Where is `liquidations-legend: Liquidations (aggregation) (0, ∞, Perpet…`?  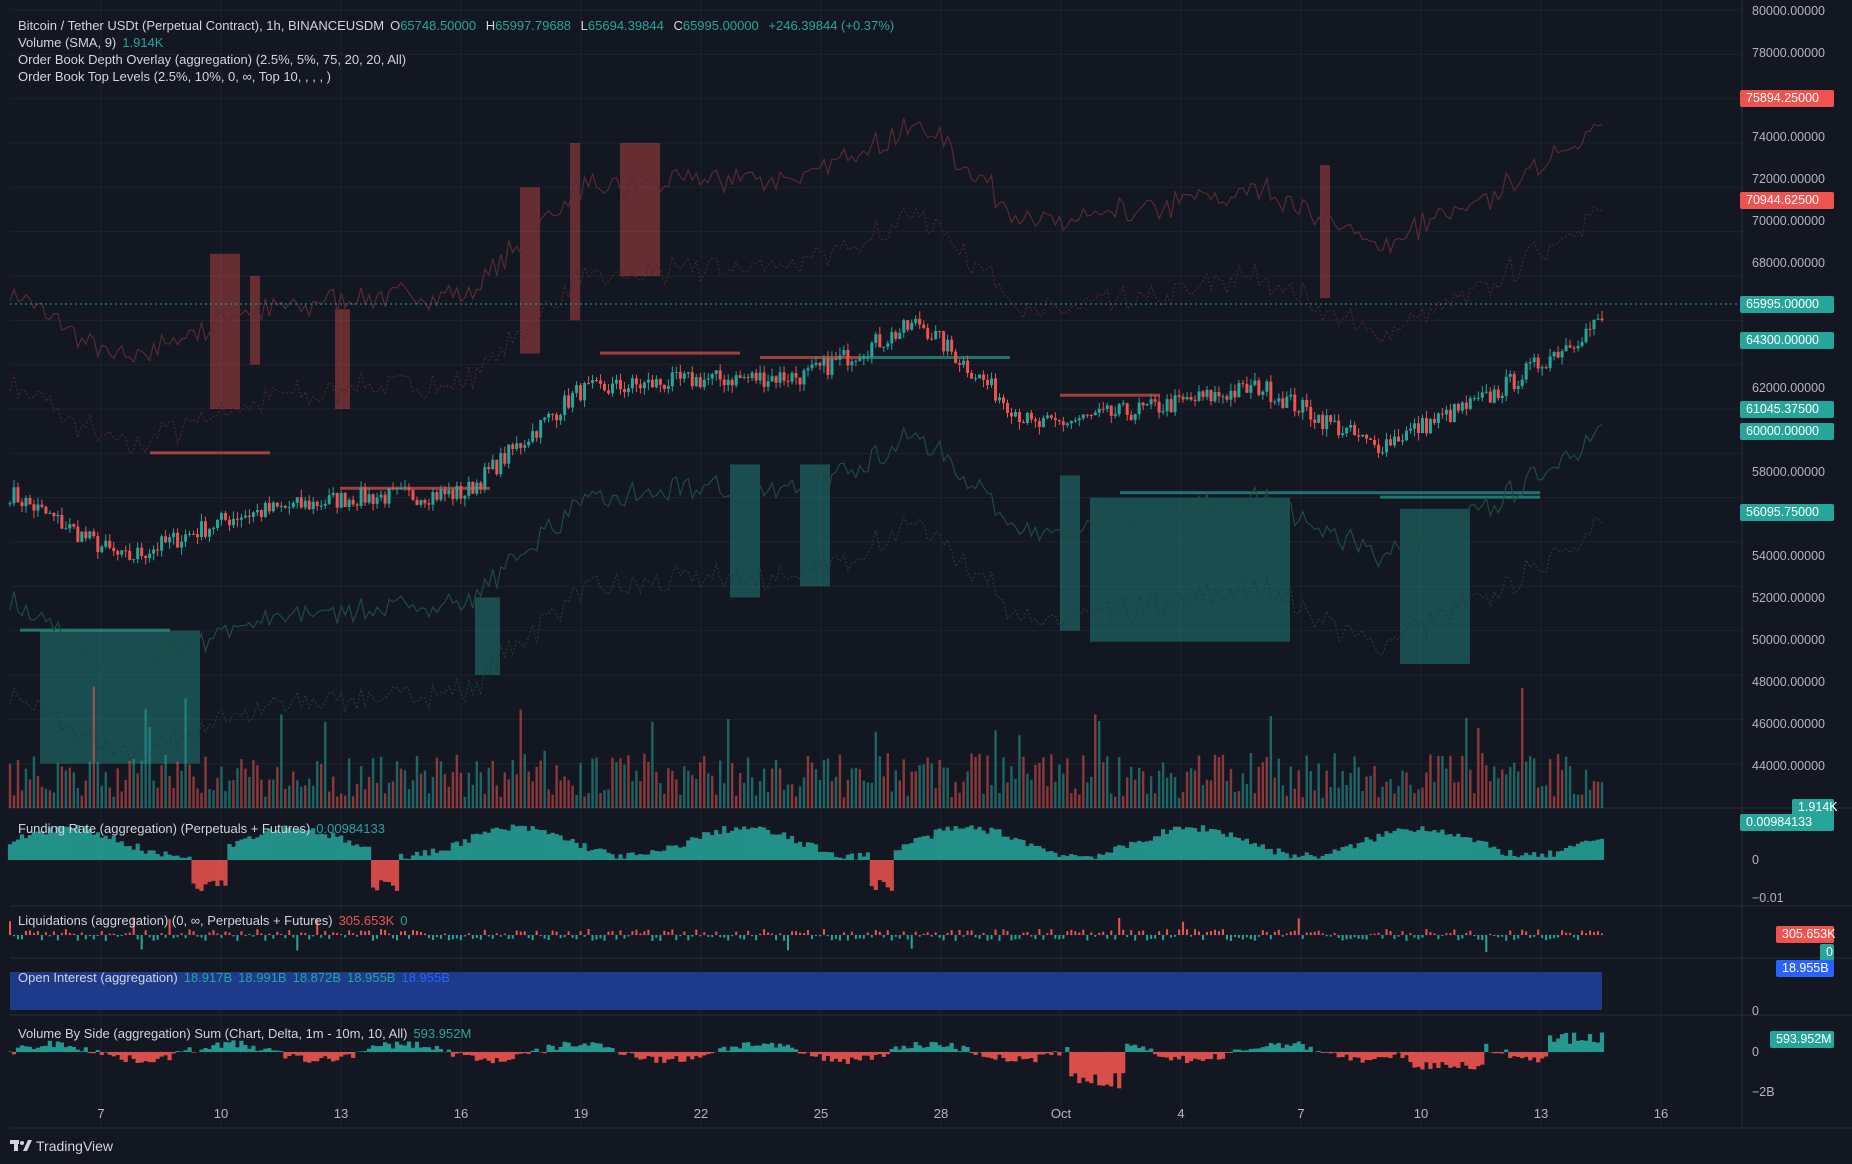
liquidations-legend: Liquidations (aggregation) (0, ∞, Perpet… is located at coordinates (213, 920).